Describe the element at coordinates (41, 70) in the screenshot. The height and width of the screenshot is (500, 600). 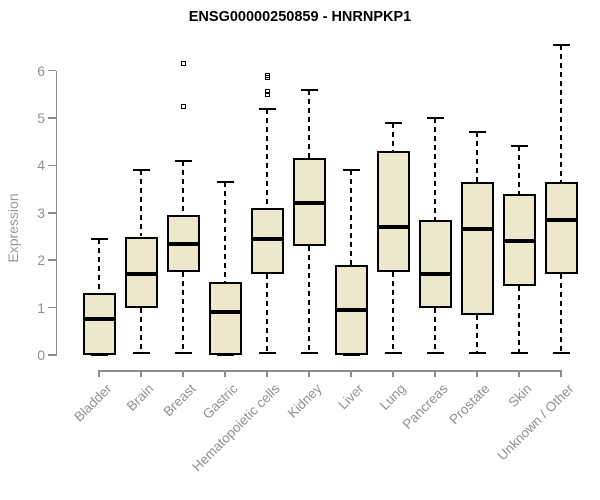
I see `y-tick-label: 6` at that location.